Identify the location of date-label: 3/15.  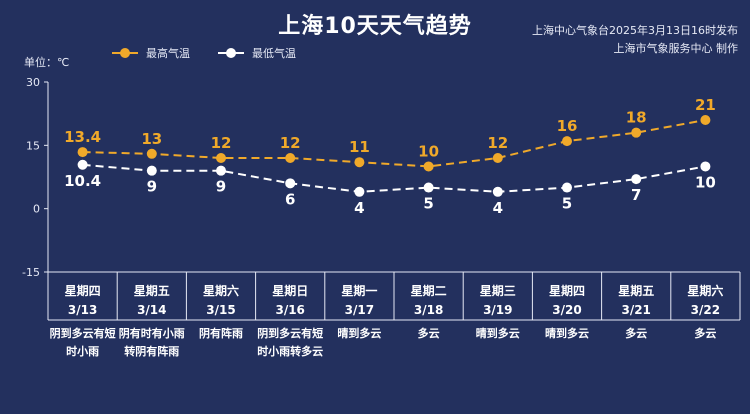
(220, 310).